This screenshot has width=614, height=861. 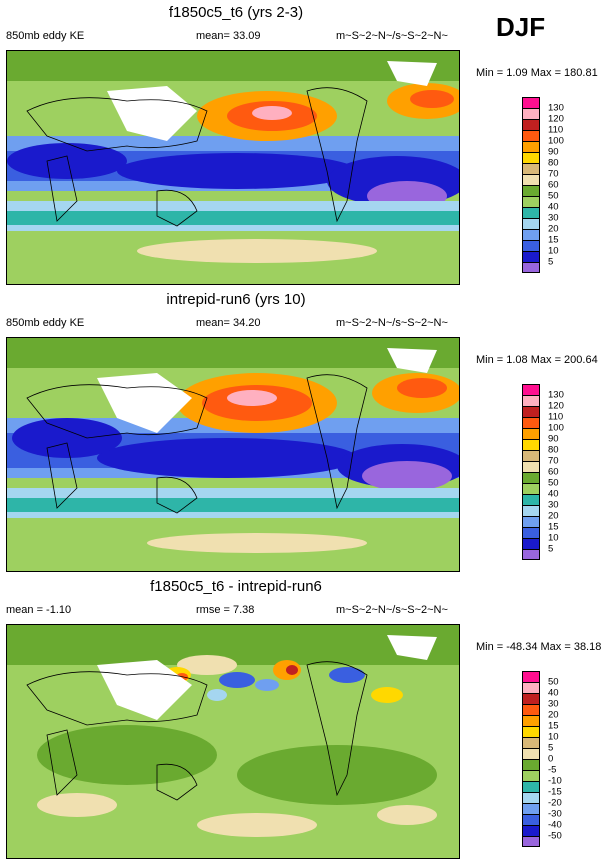 I want to click on panel2-units: m~S~2~N~/s~S~2~N~, so click(x=392, y=323).